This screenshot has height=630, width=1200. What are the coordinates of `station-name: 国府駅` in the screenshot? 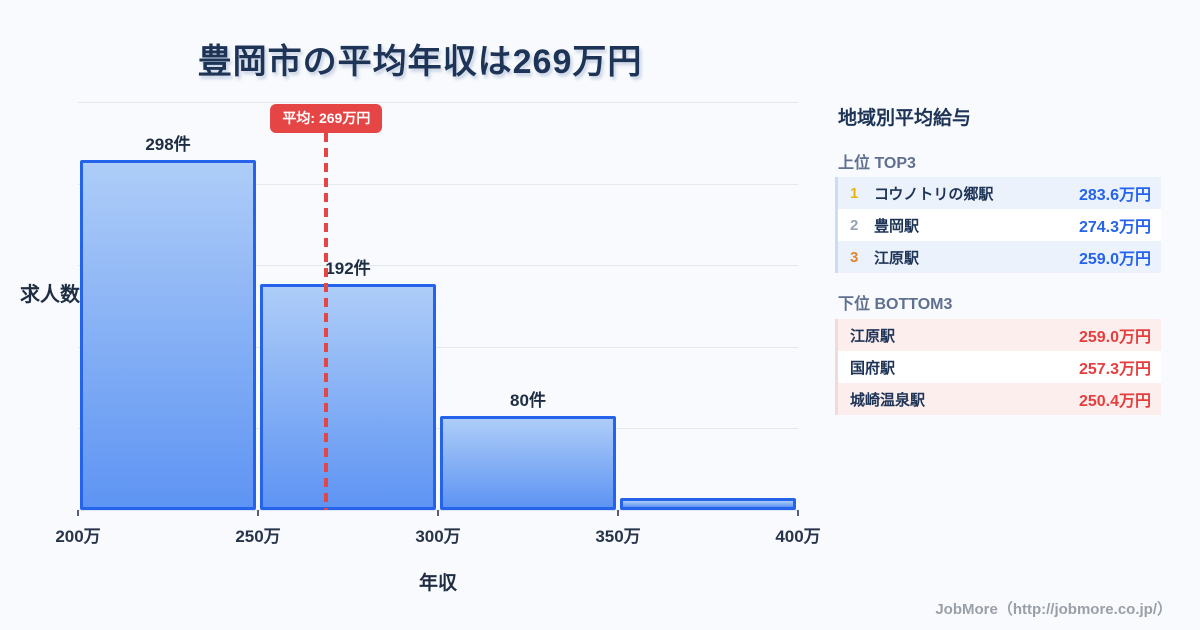 It's located at (873, 368).